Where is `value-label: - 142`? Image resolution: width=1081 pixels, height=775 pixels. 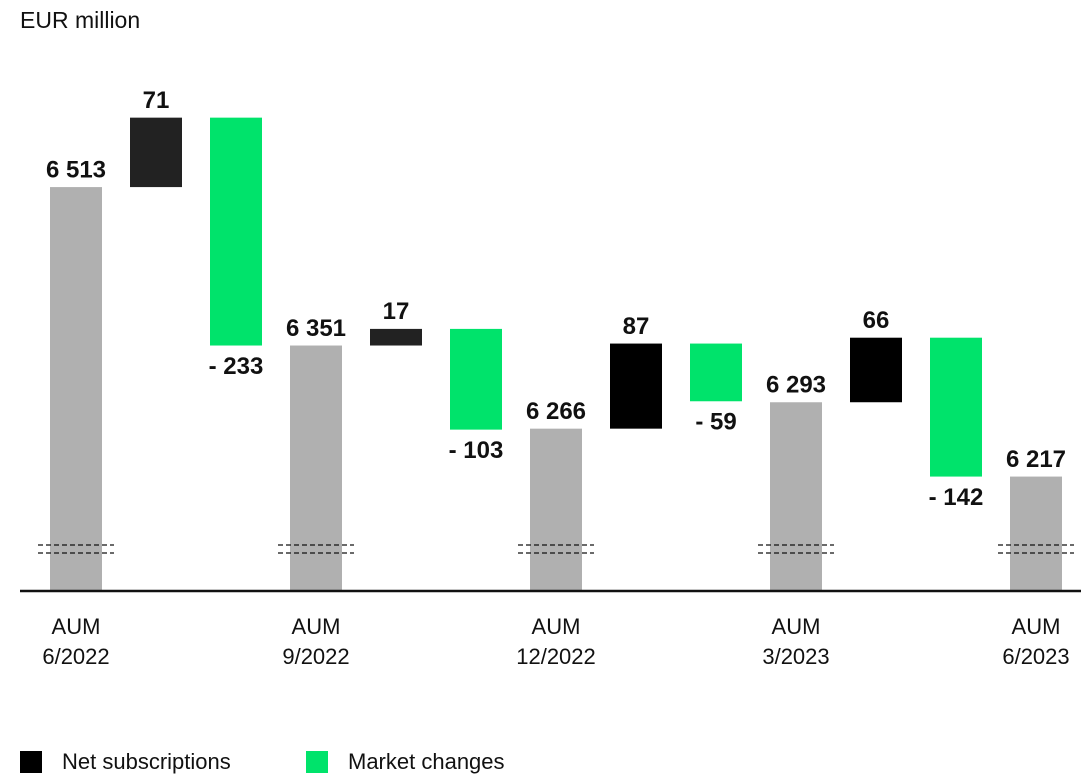 value-label: - 142 is located at coordinates (956, 497).